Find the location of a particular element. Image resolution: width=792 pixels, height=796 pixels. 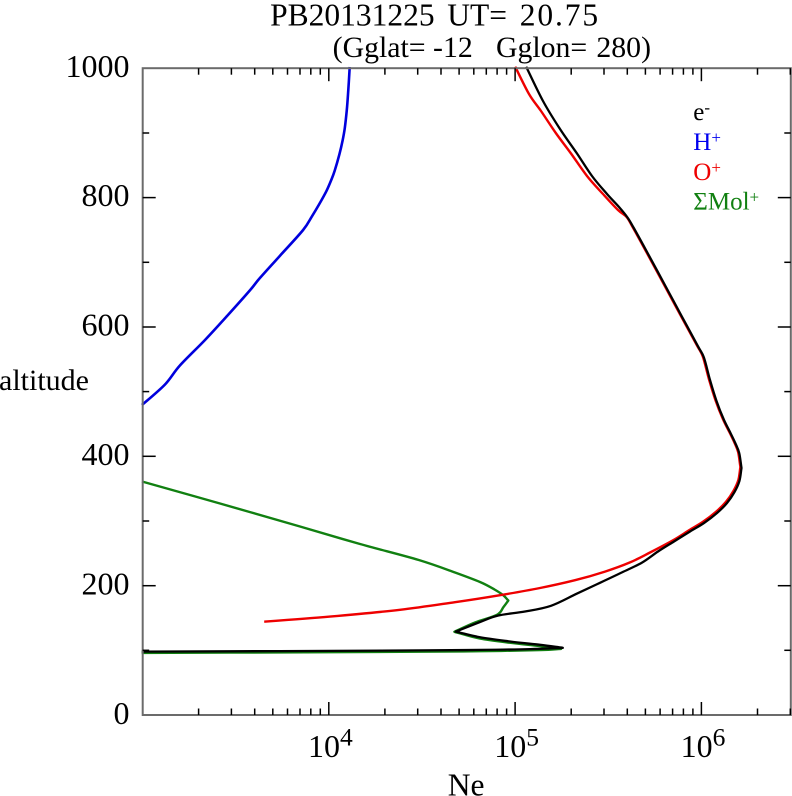

svg-text: Gglon= is located at coordinates (541, 47).